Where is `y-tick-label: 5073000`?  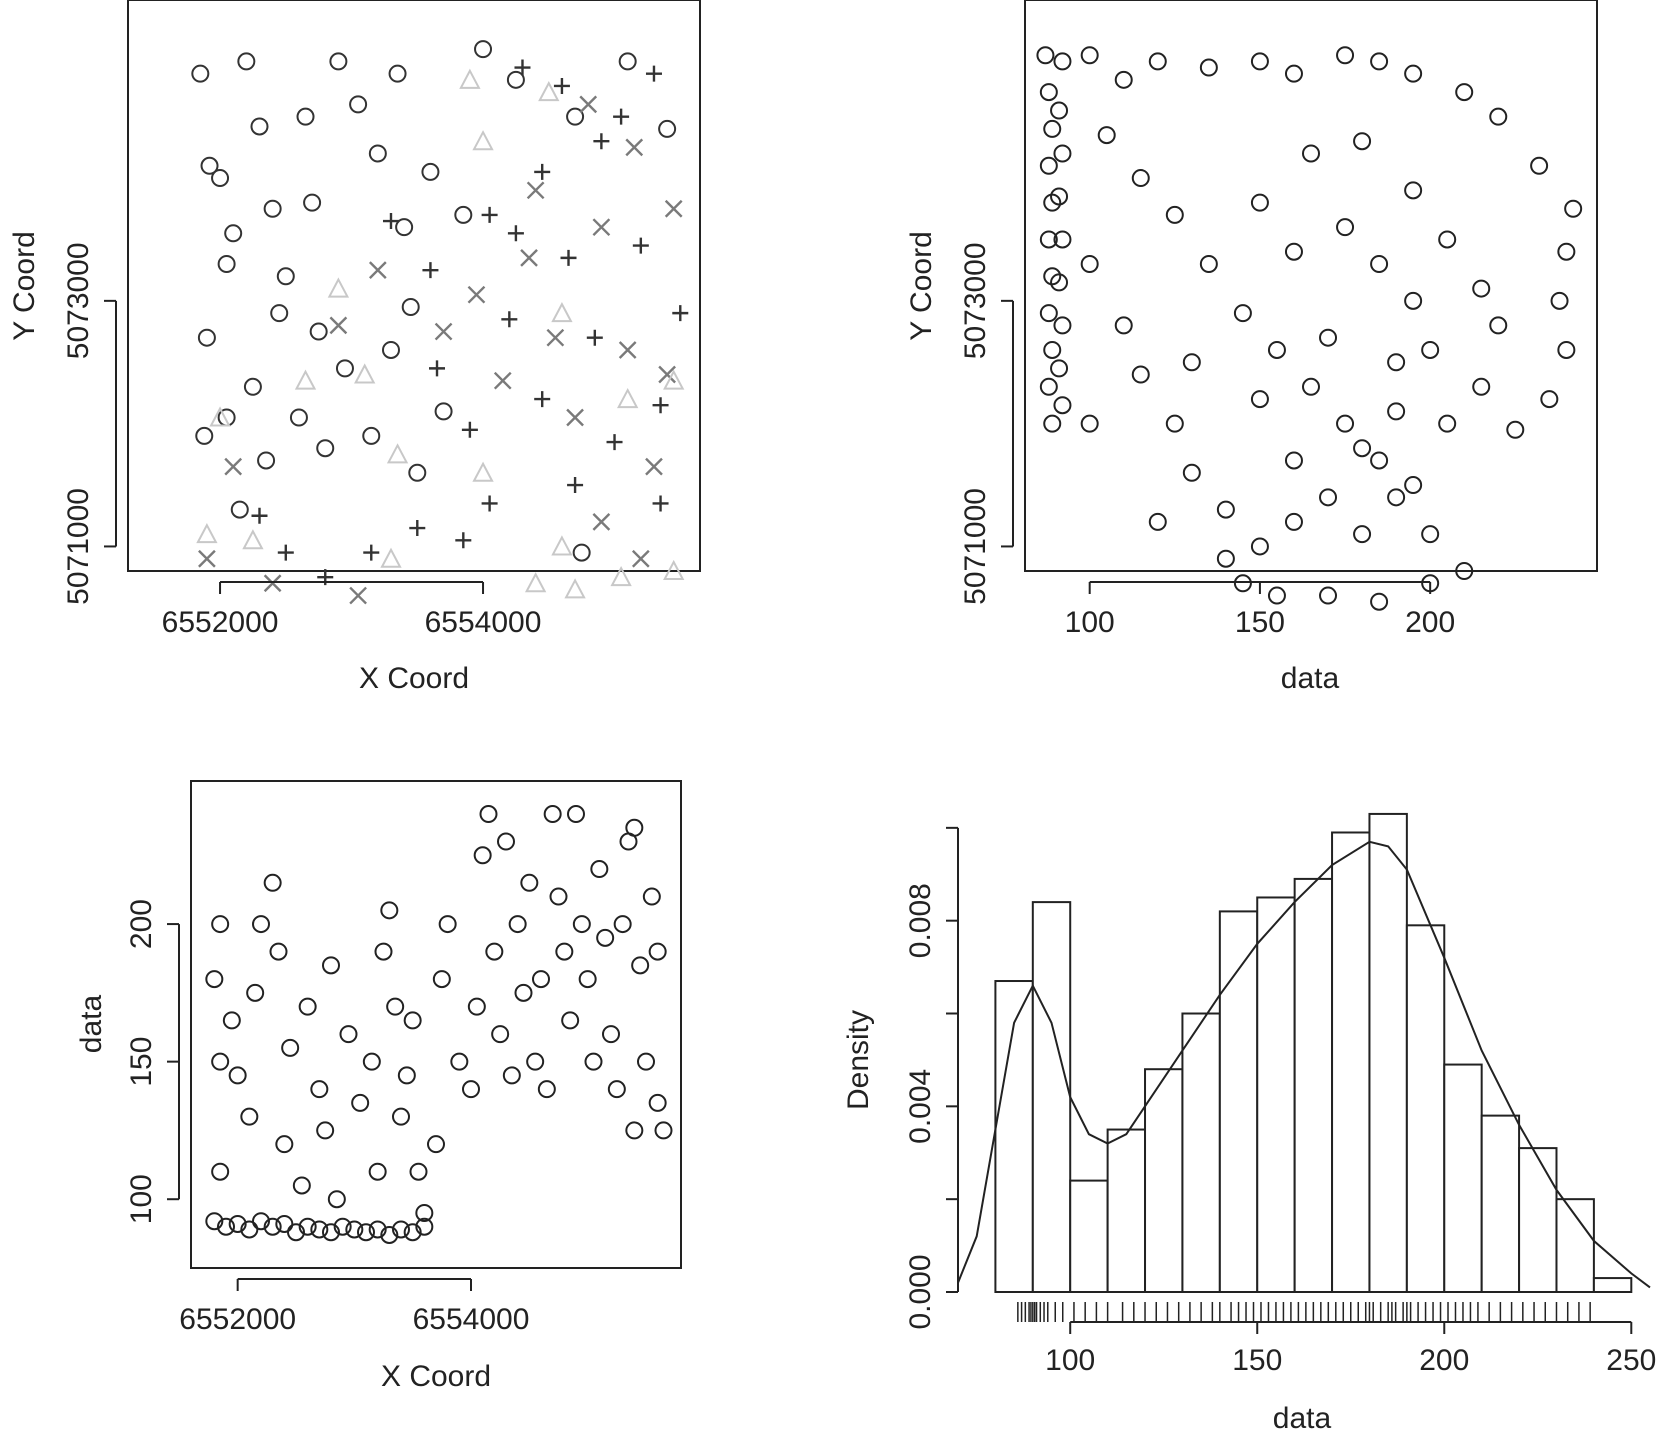
y-tick-label: 5073000 is located at coordinates (975, 300).